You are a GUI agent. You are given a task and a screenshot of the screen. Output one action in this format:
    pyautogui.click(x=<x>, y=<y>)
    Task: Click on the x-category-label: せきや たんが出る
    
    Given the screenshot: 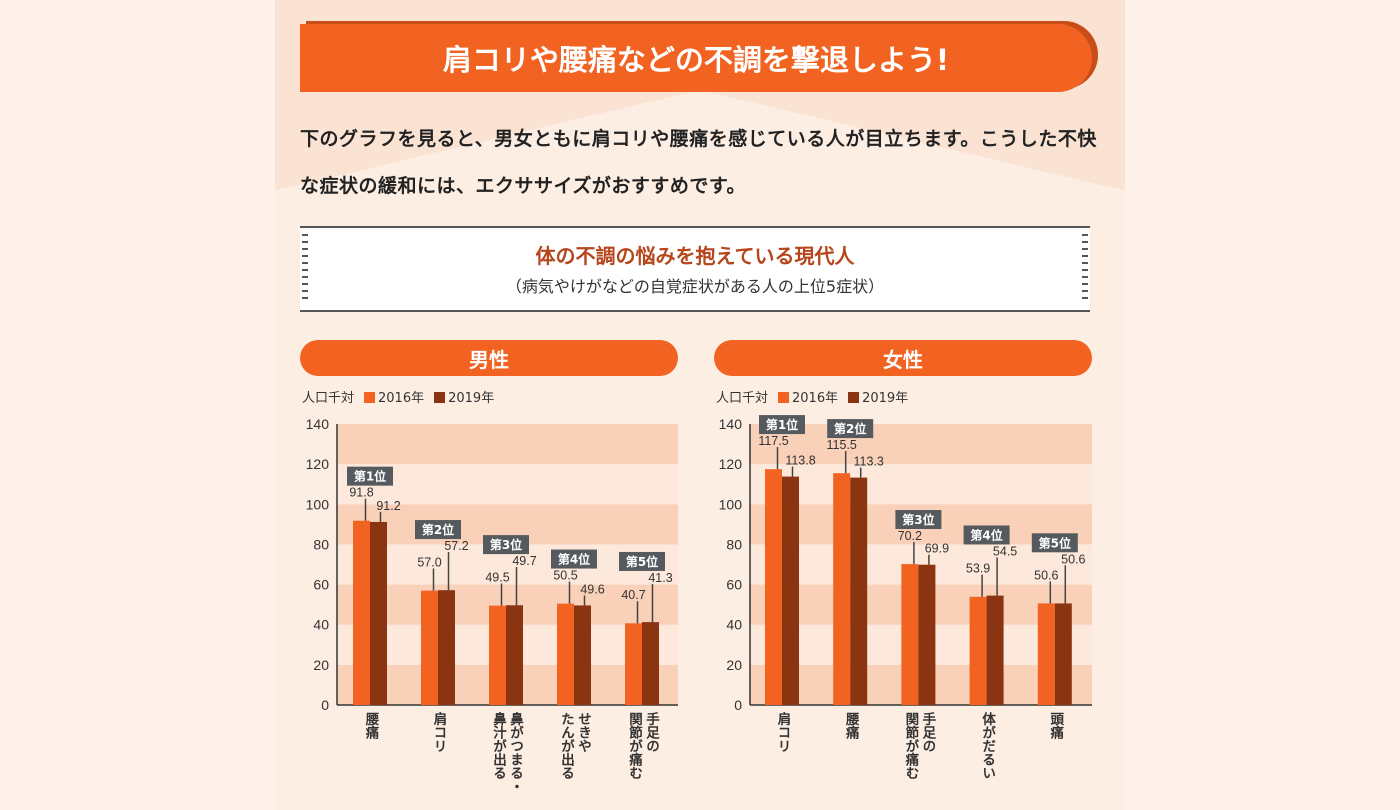 What is the action you would take?
    pyautogui.click(x=574, y=746)
    